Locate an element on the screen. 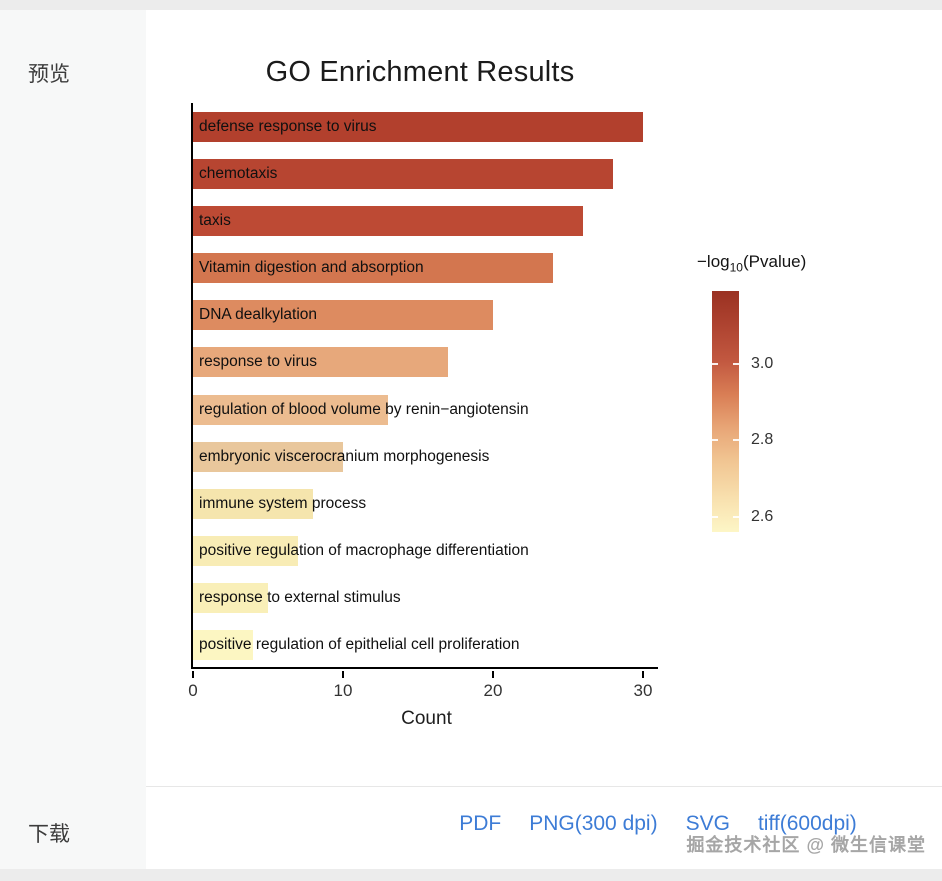 This screenshot has width=942, height=881. bar-row: response to virus is located at coordinates (425, 362).